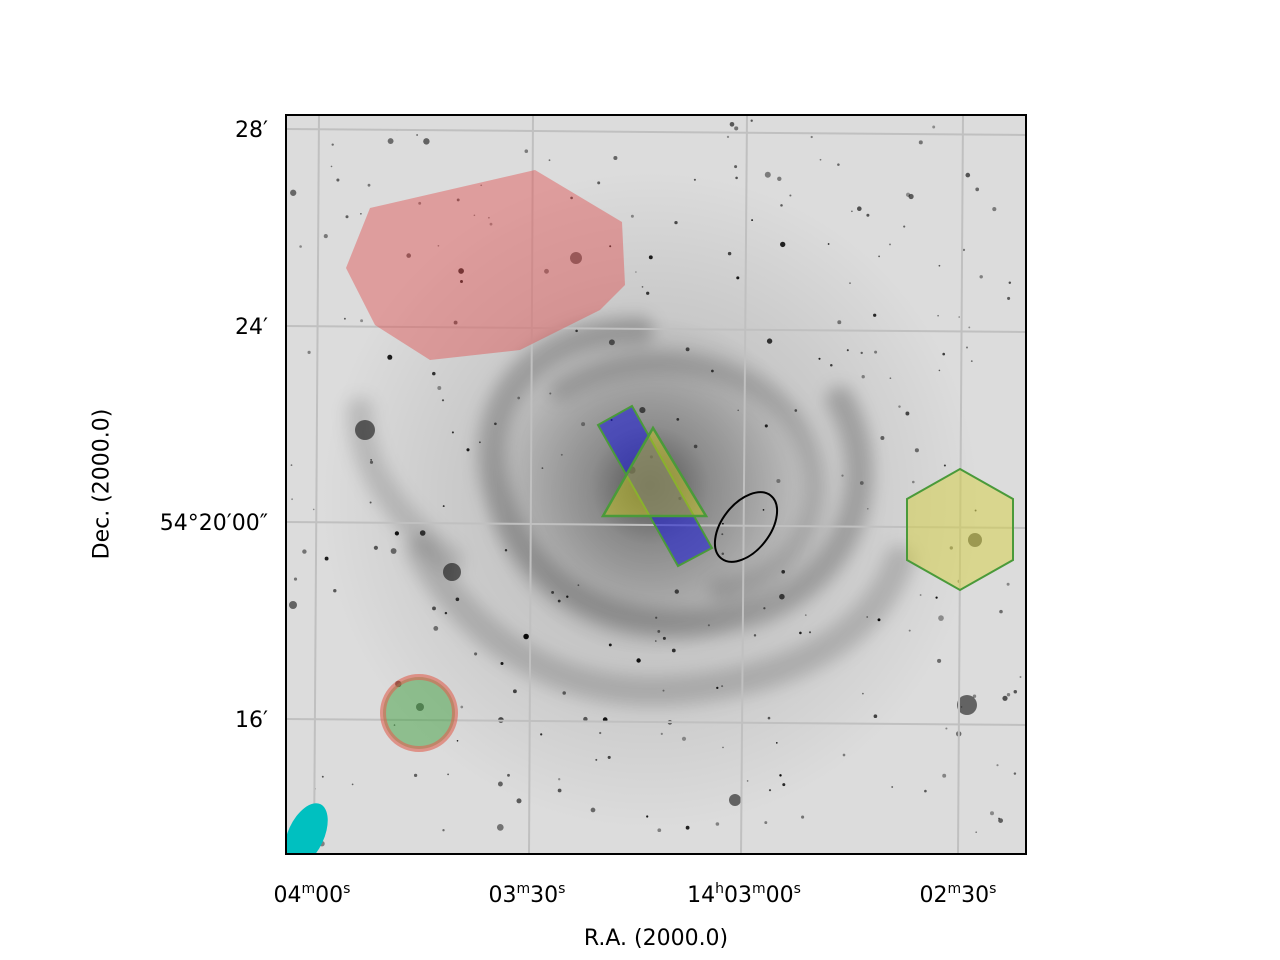  Describe the element at coordinates (419, 713) in the screenshot. I see `green-circle-region` at that location.